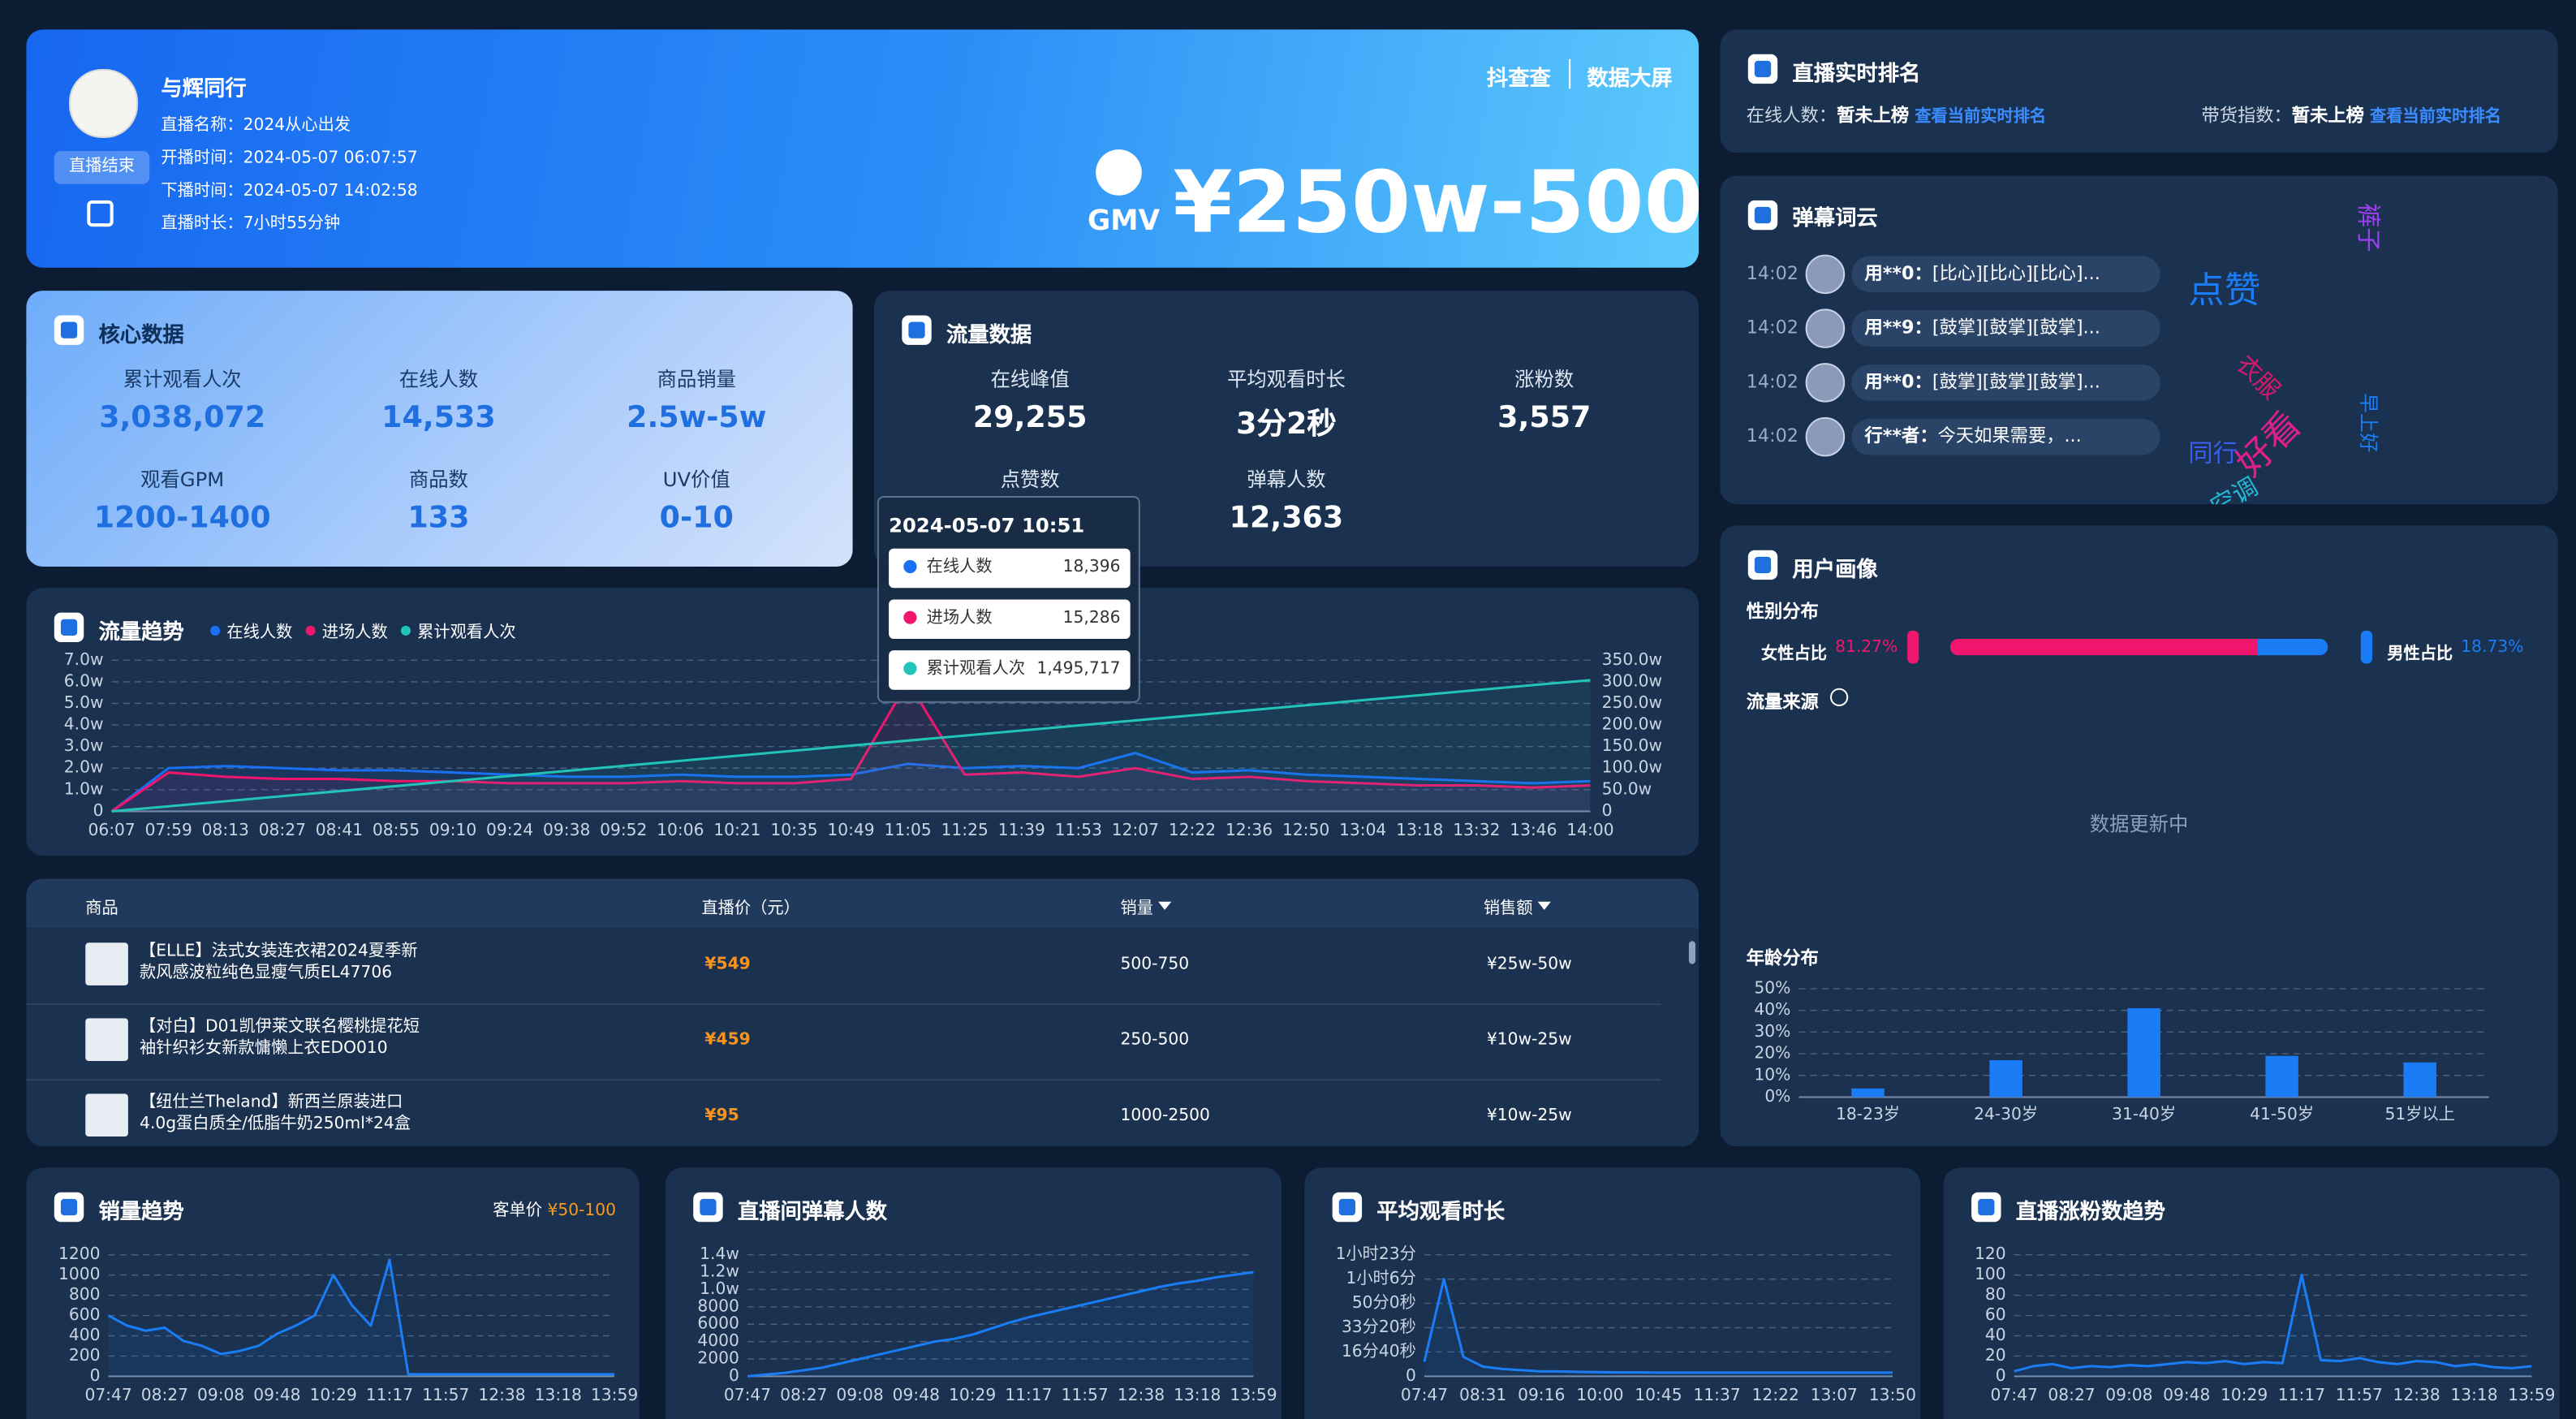  I want to click on x-tick-label: 12:50, so click(1305, 830).